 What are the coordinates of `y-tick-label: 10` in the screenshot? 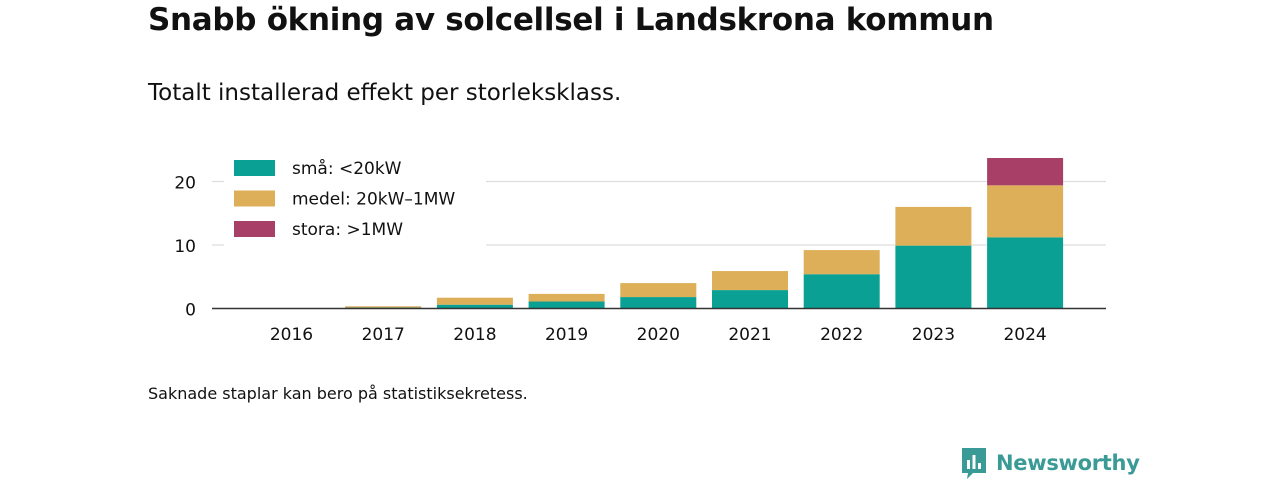 It's located at (185, 247).